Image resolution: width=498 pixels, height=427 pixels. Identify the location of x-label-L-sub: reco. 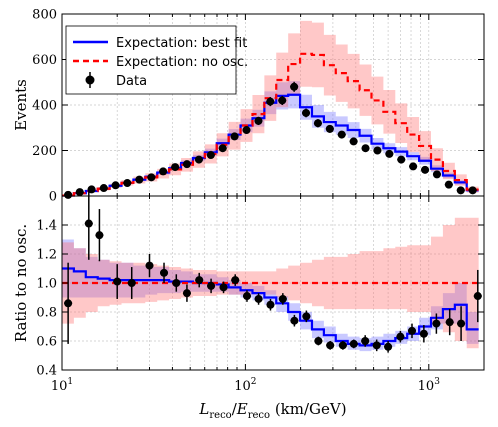
(220, 415).